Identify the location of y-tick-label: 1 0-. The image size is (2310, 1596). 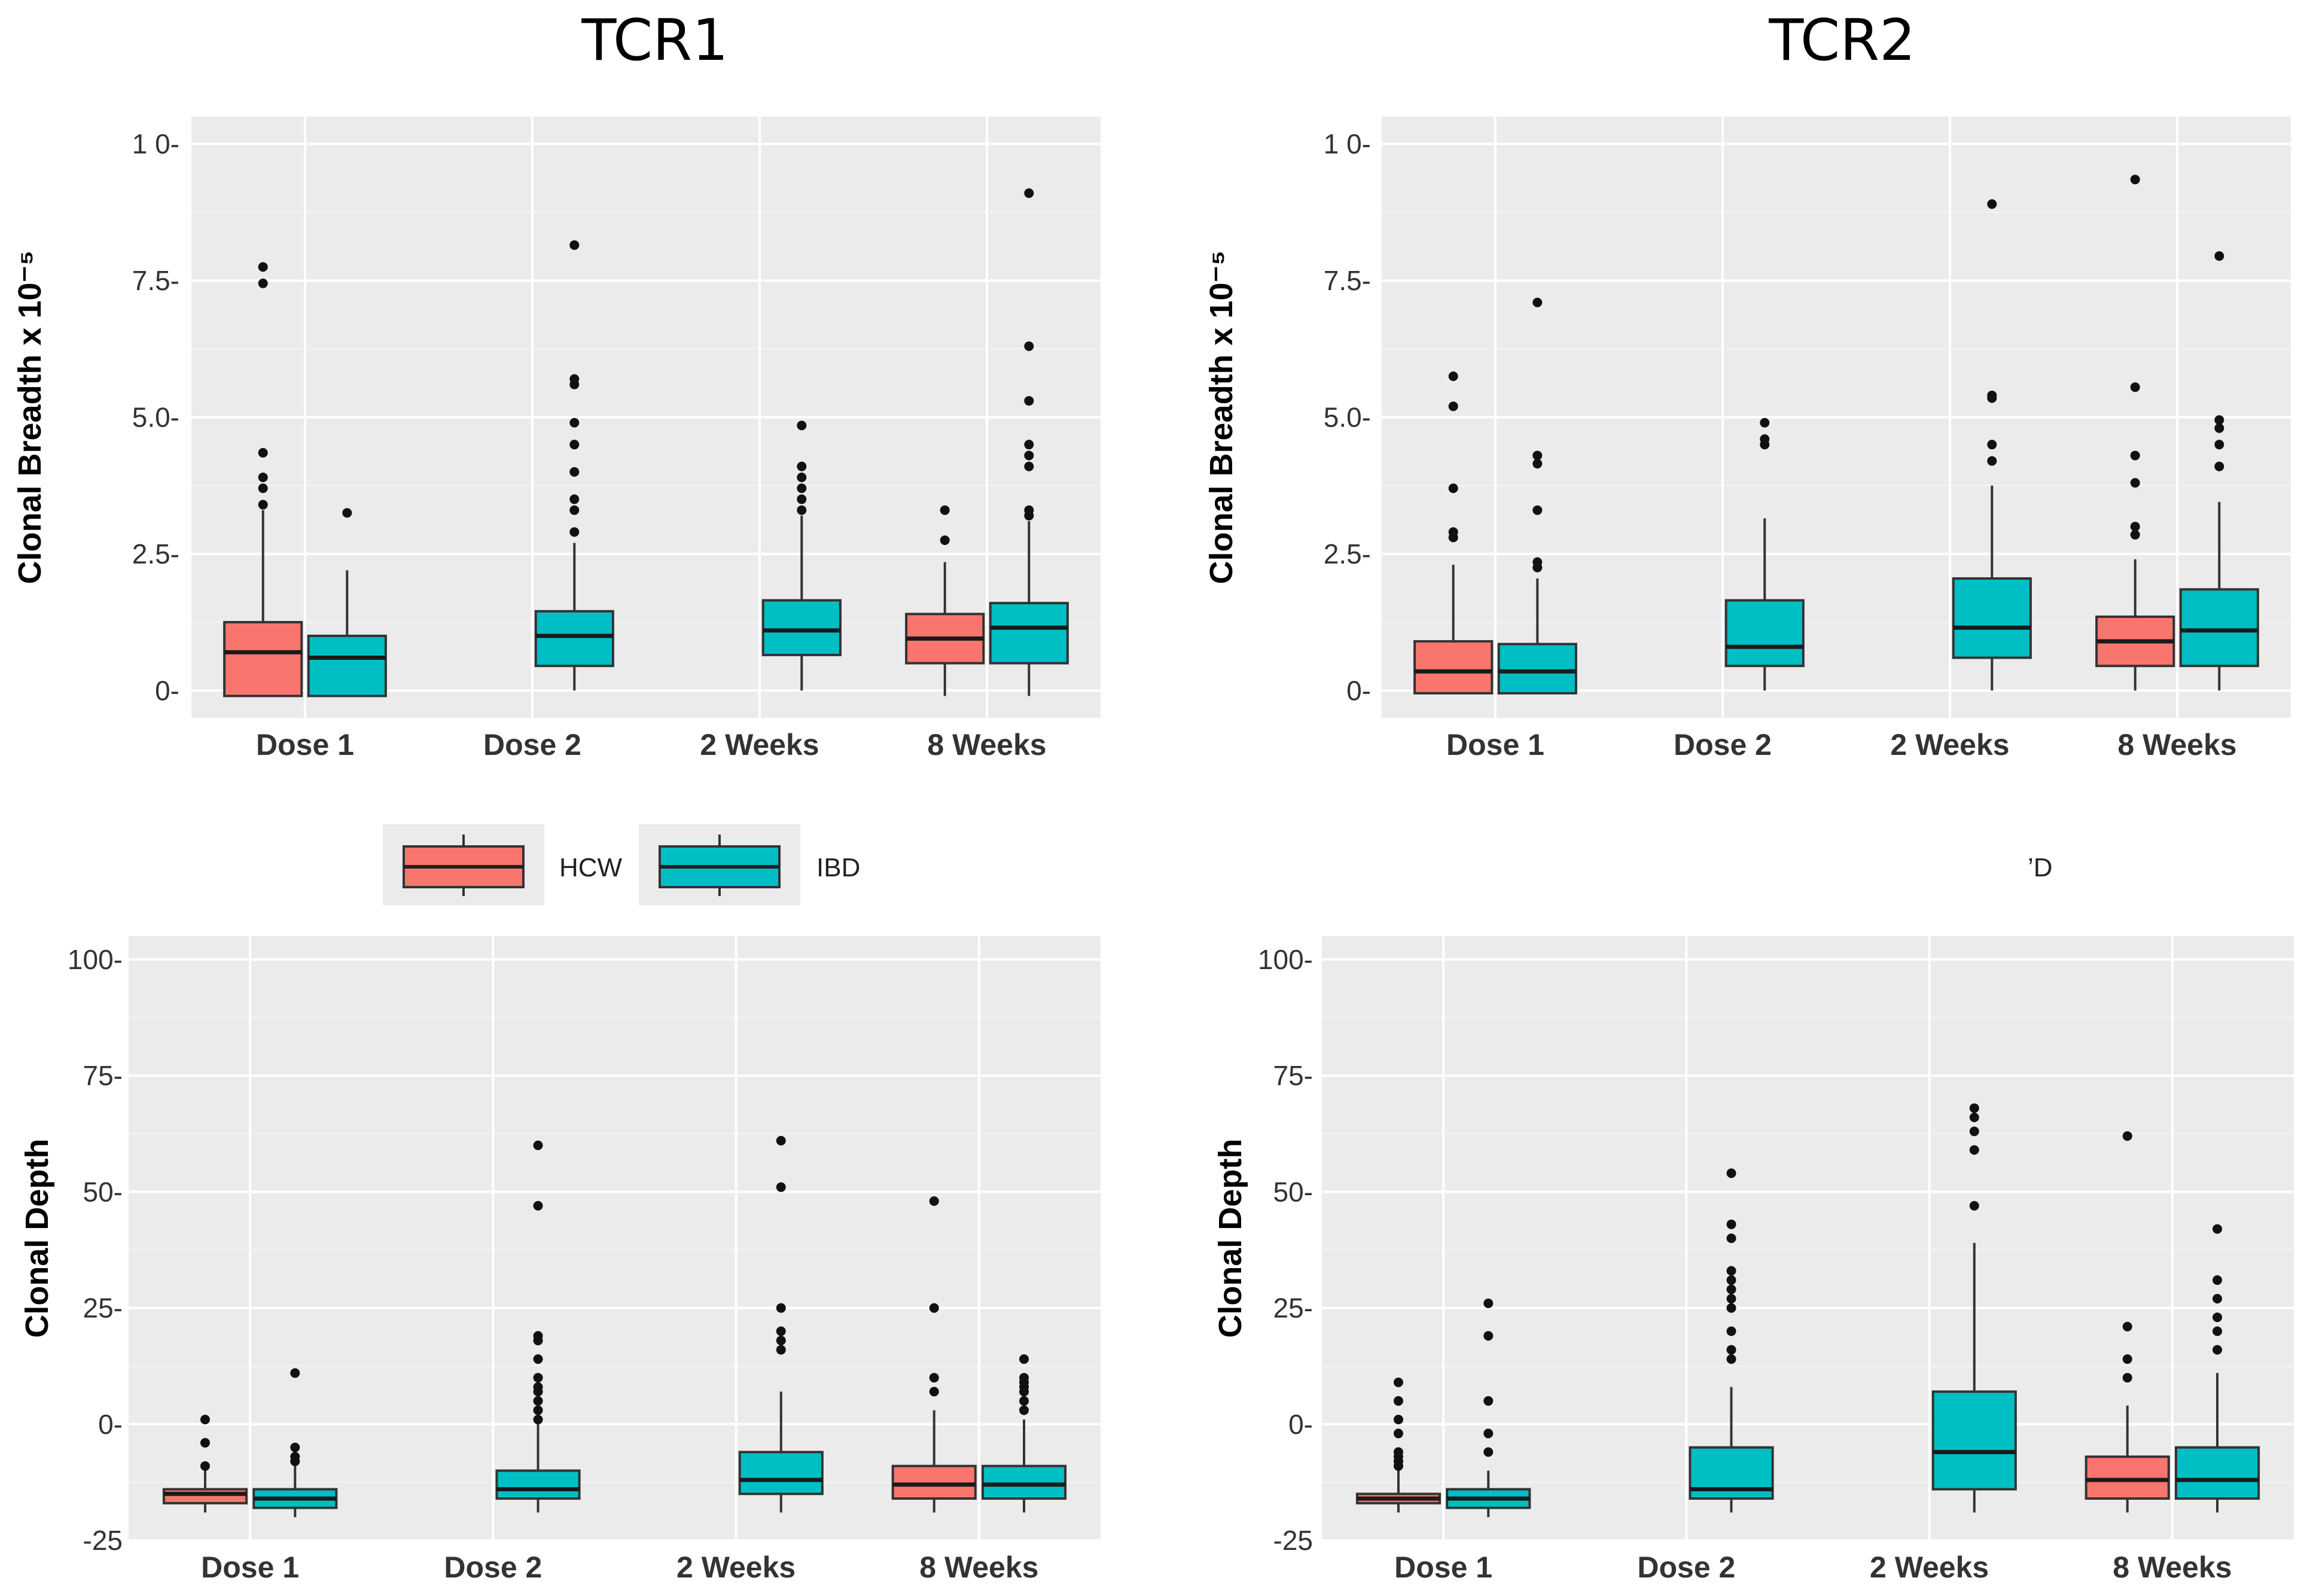
(1347, 144).